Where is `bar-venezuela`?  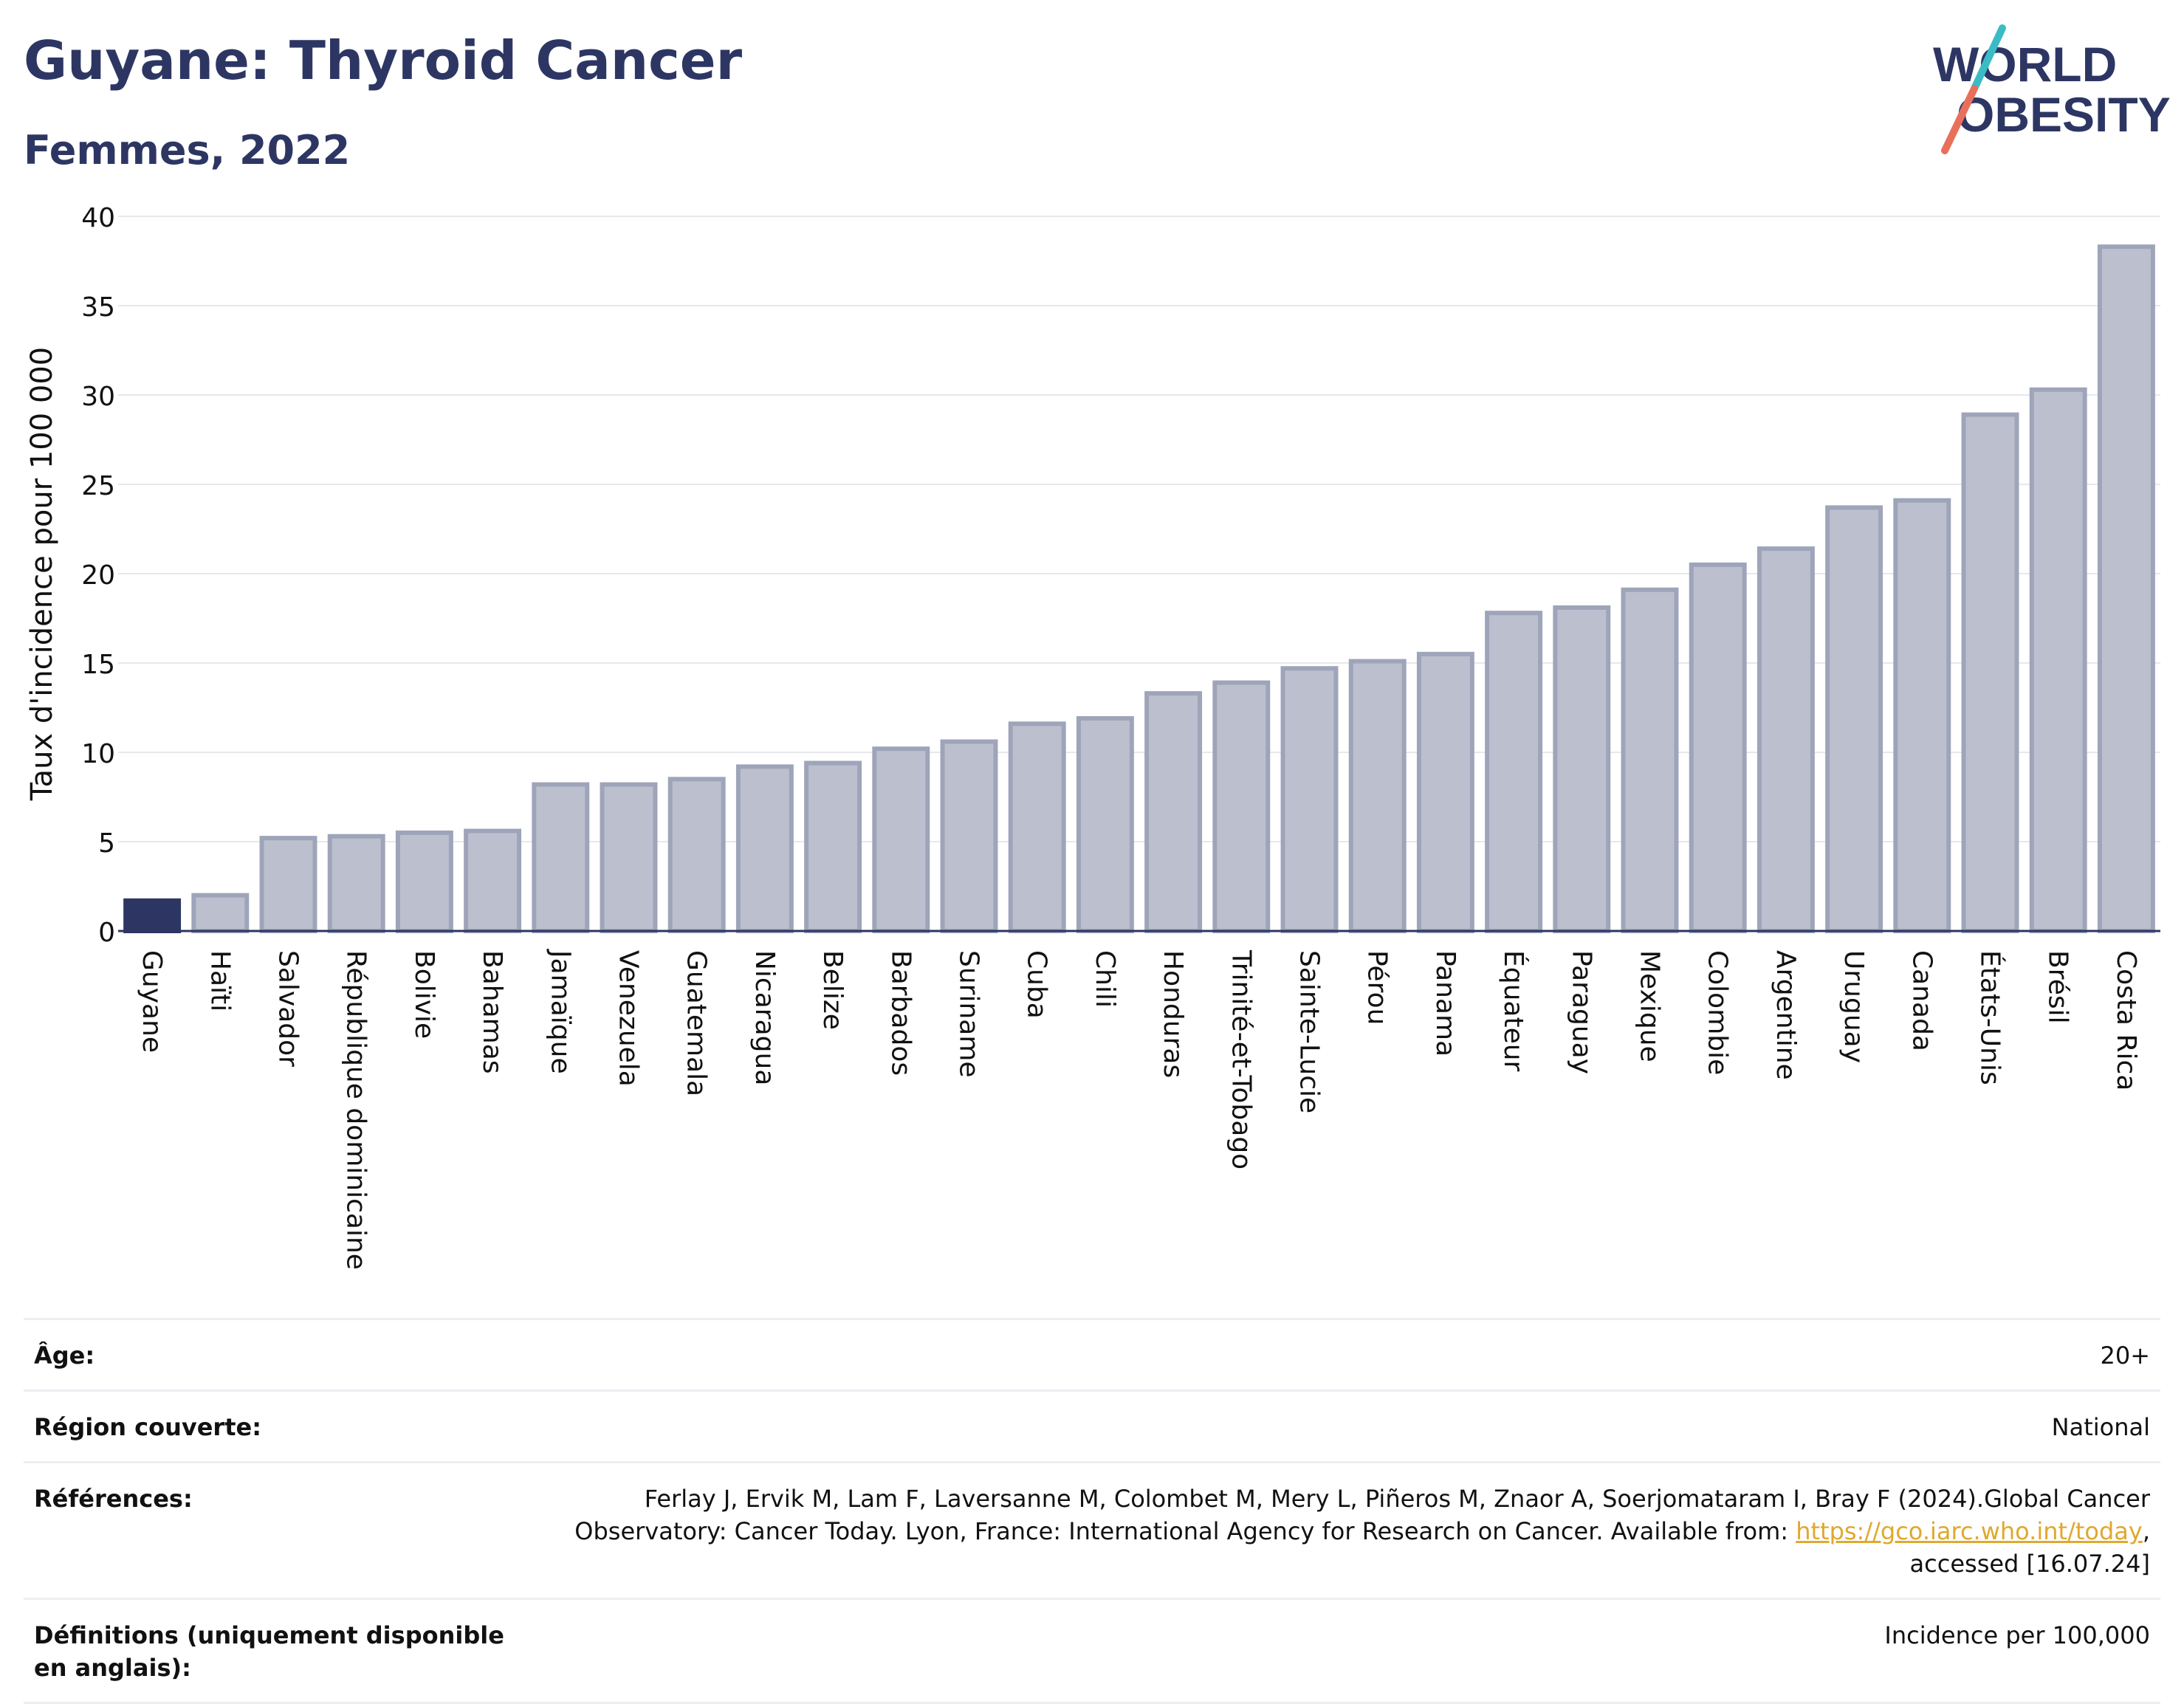
bar-venezuela is located at coordinates (629, 857).